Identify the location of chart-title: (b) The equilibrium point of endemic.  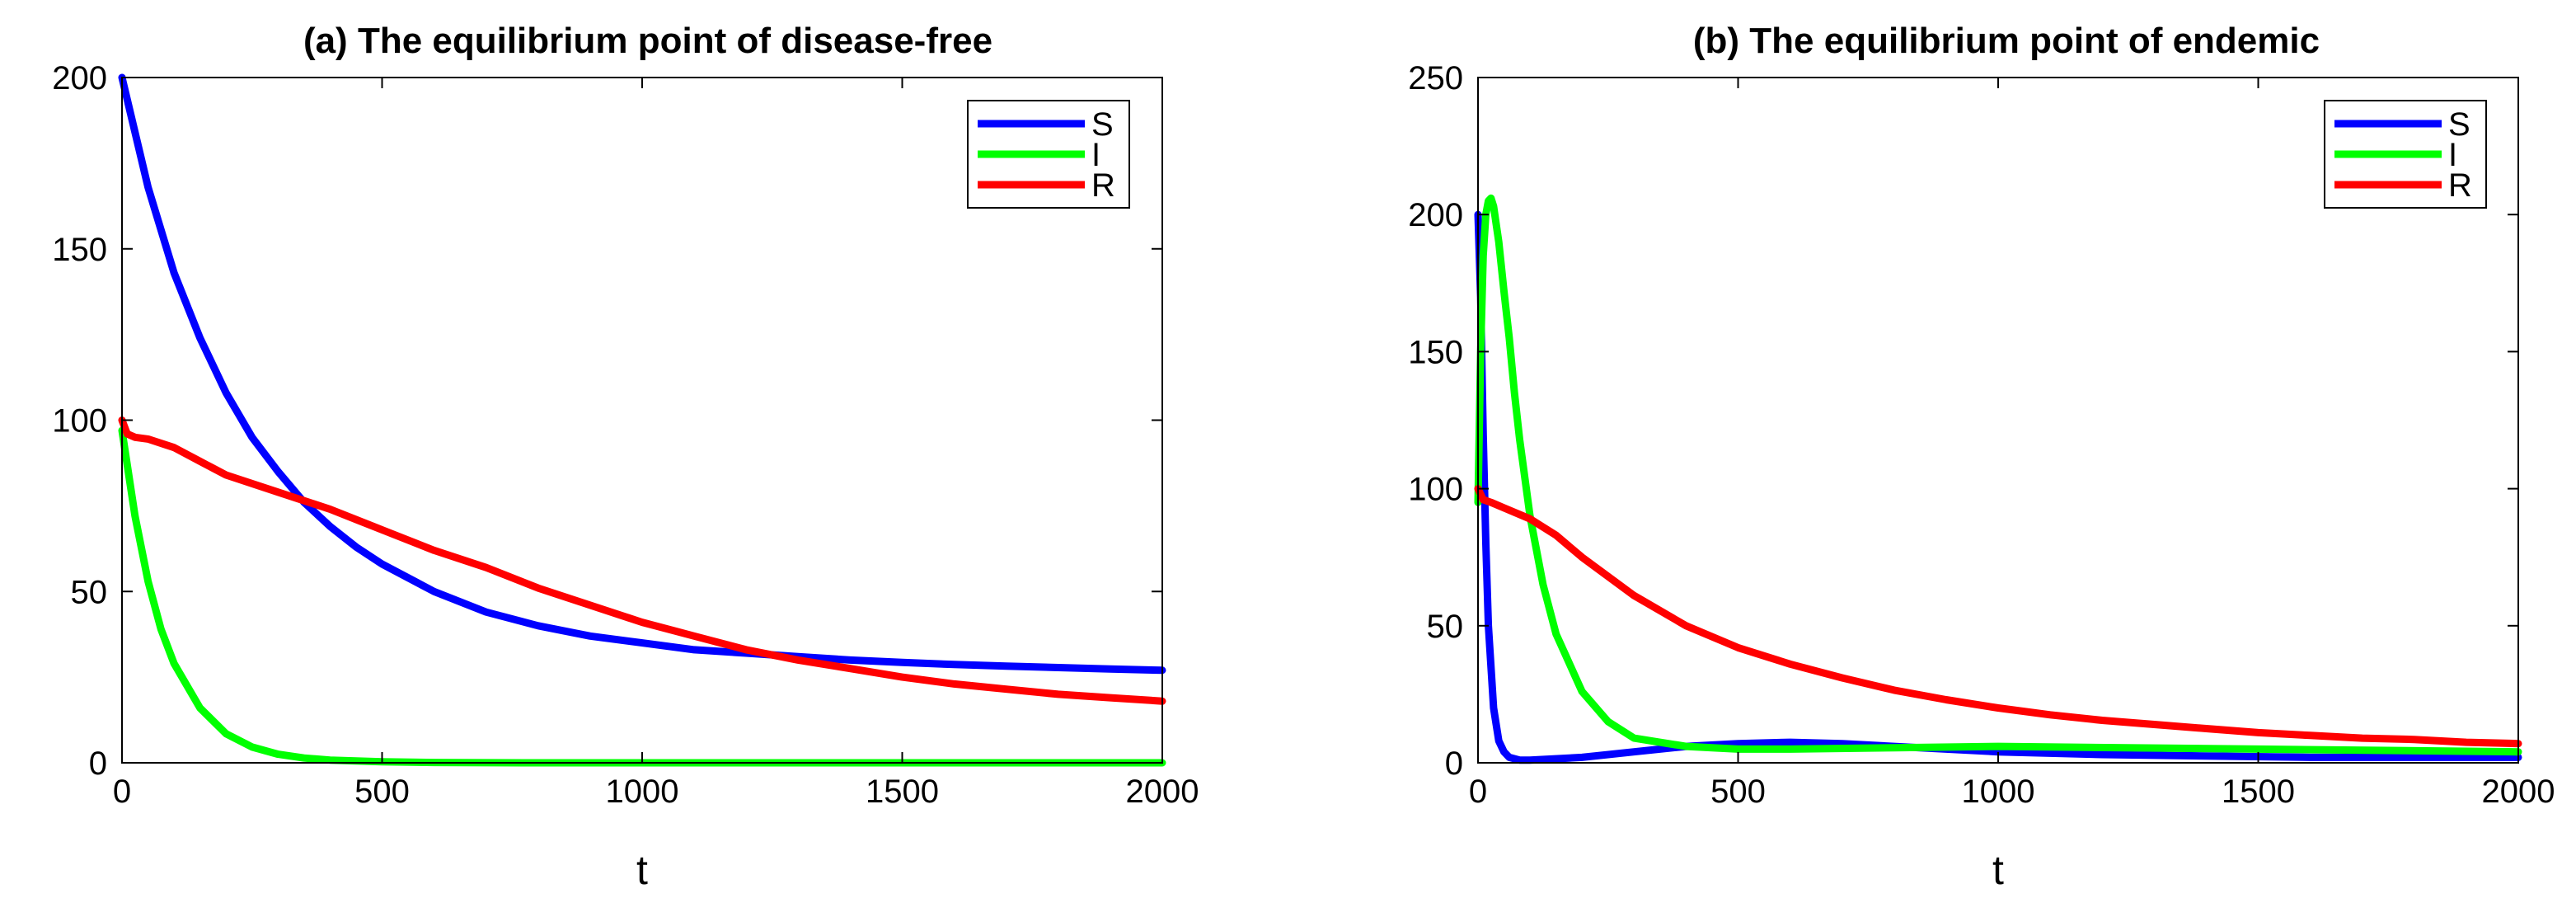
(2007, 41).